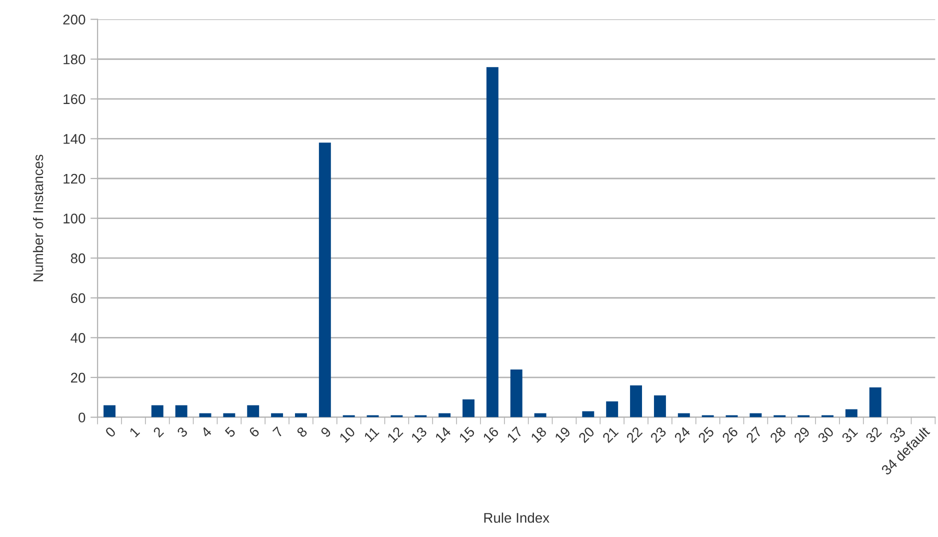  Describe the element at coordinates (78, 298) in the screenshot. I see `y-tick-label: 60` at that location.